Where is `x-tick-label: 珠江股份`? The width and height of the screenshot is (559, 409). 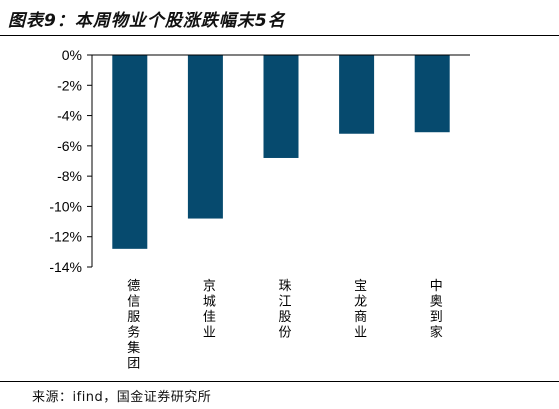 x-tick-label: 珠江股份 is located at coordinates (284, 310).